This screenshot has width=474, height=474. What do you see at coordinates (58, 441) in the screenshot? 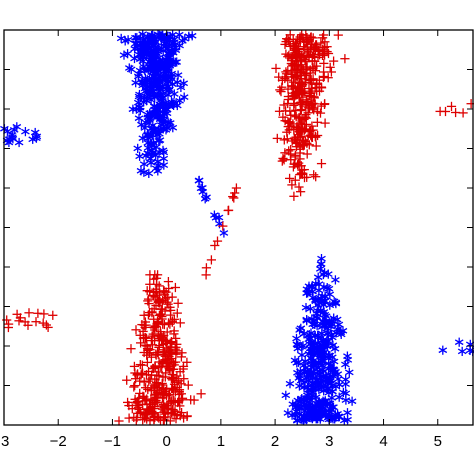
I see `x-tick-label: −2` at bounding box center [58, 441].